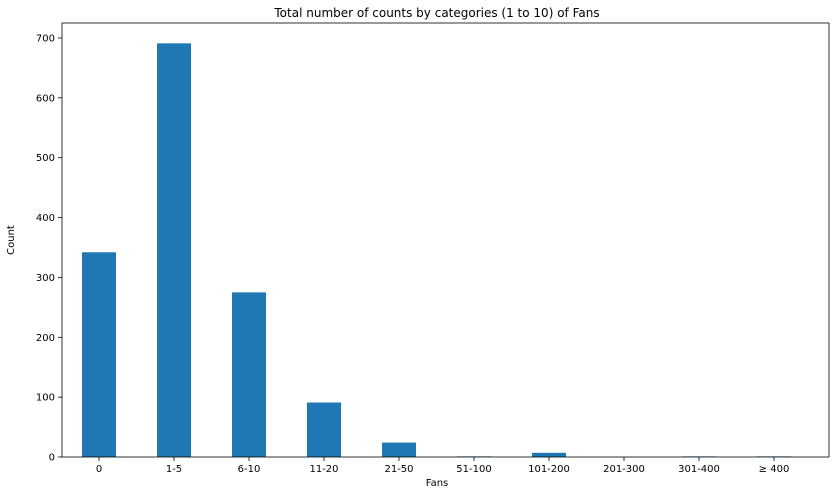 The image size is (831, 501). I want to click on x-tick-label: 51-100, so click(473, 469).